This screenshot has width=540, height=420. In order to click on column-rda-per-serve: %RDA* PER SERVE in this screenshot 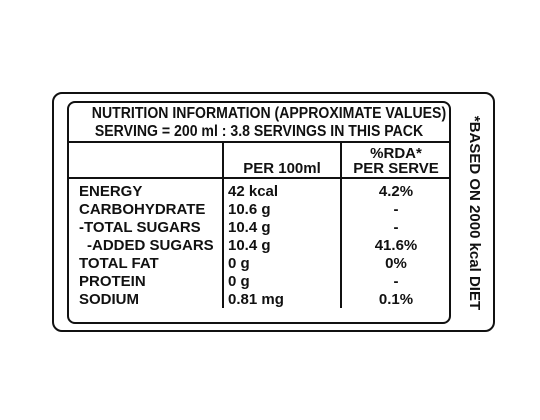, I will do `click(395, 161)`.